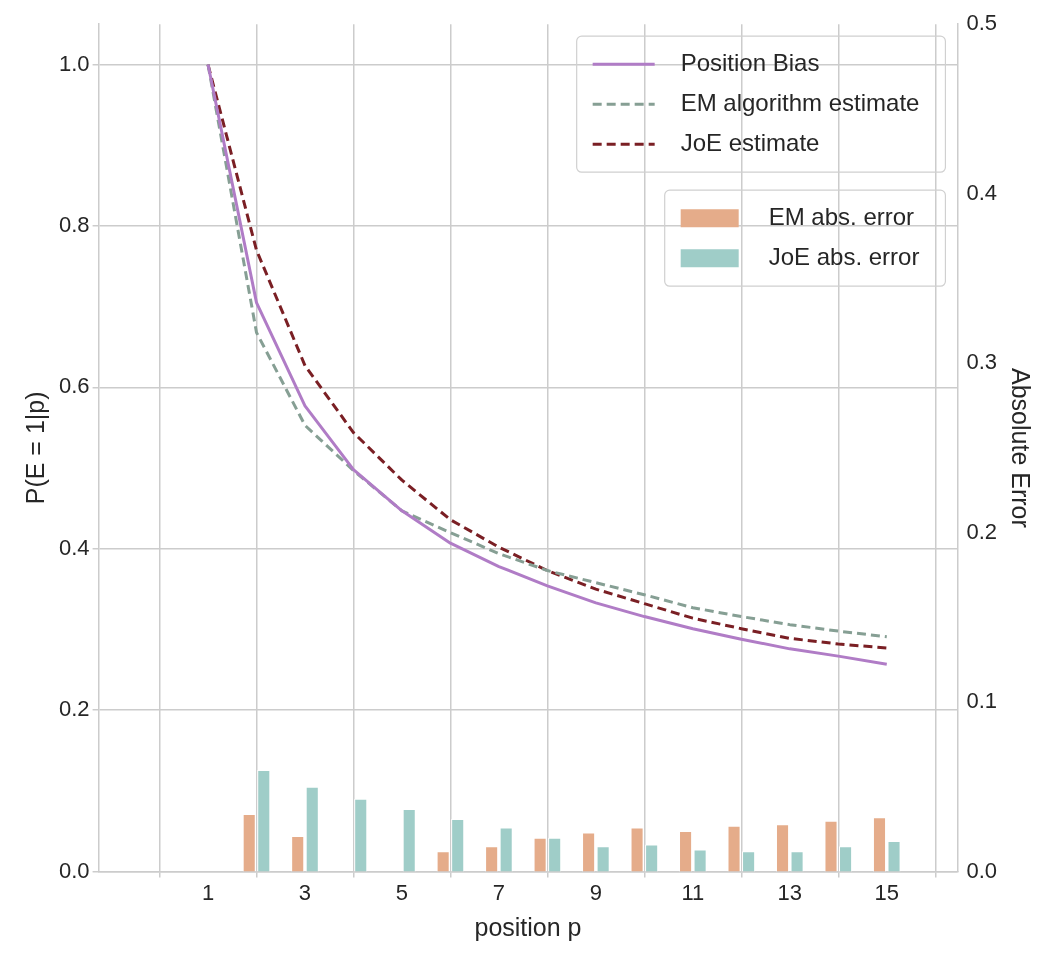  What do you see at coordinates (982, 701) in the screenshot?
I see `y2-tick-label: 0.1` at bounding box center [982, 701].